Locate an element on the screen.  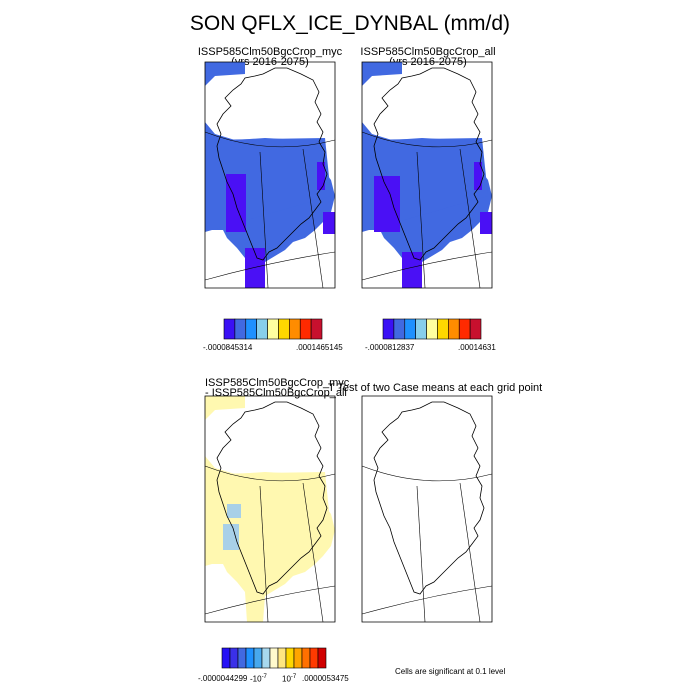
panel-diff-map is located at coordinates (270, 509).